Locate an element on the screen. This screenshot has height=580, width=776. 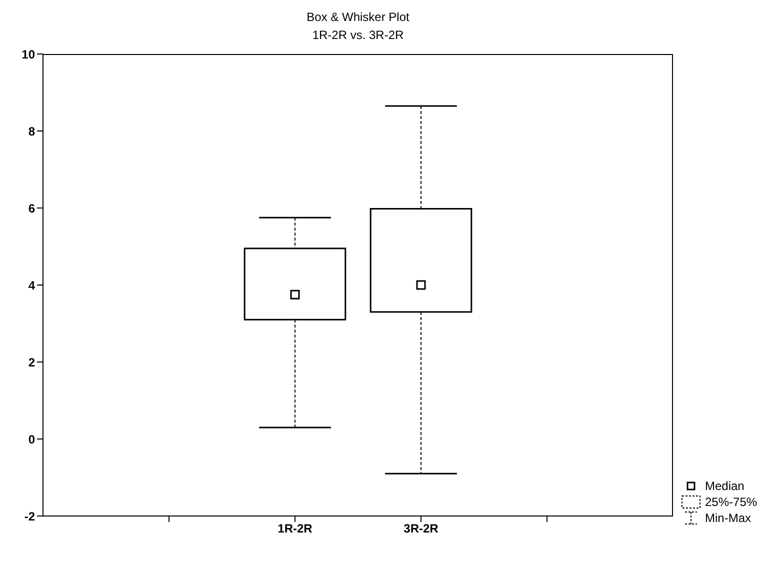
y-tick-label: 0 is located at coordinates (32, 439).